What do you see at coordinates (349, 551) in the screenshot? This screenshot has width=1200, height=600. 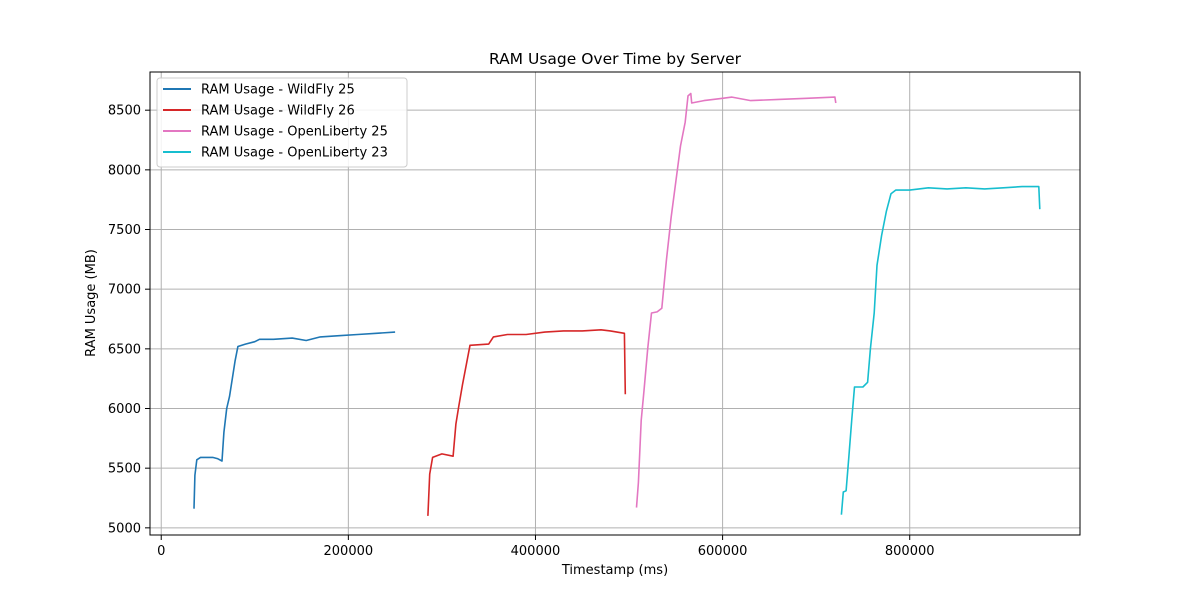 I see `x-tick-label: 200000` at bounding box center [349, 551].